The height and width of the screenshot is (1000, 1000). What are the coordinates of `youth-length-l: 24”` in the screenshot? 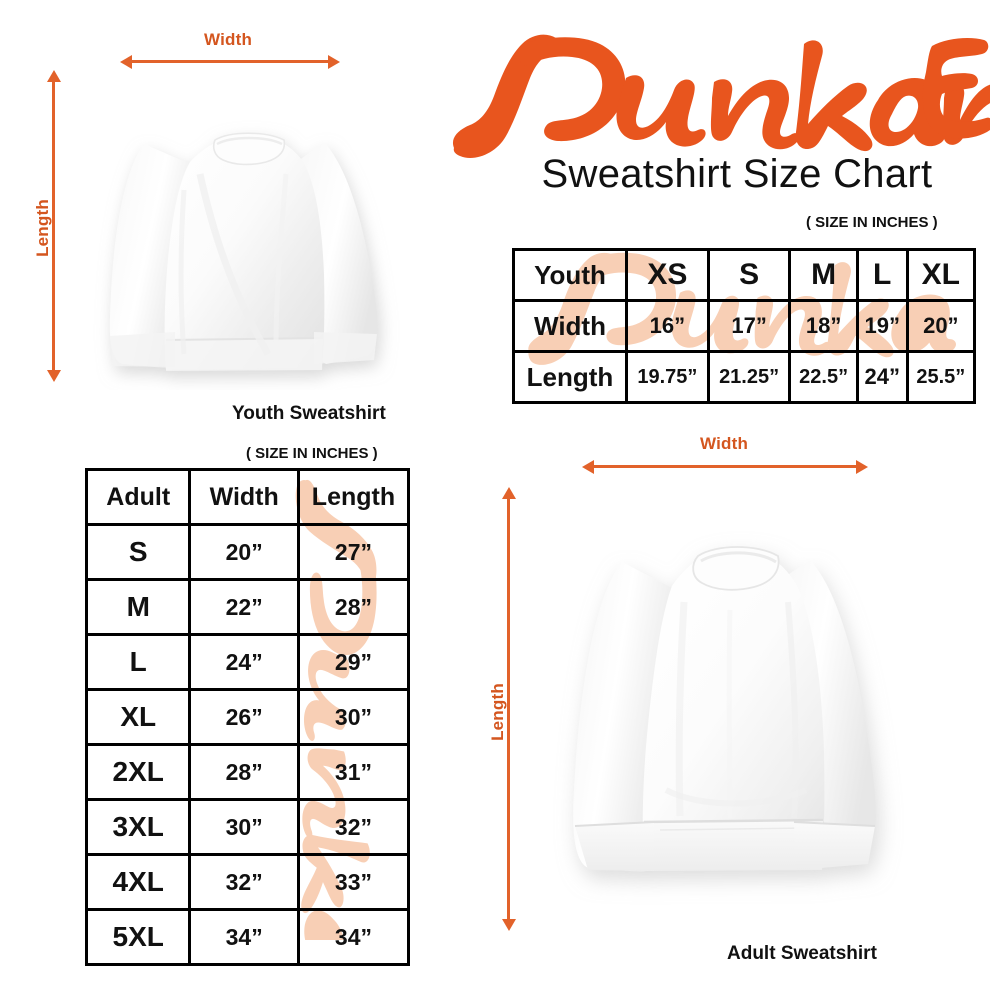 It's located at (882, 377).